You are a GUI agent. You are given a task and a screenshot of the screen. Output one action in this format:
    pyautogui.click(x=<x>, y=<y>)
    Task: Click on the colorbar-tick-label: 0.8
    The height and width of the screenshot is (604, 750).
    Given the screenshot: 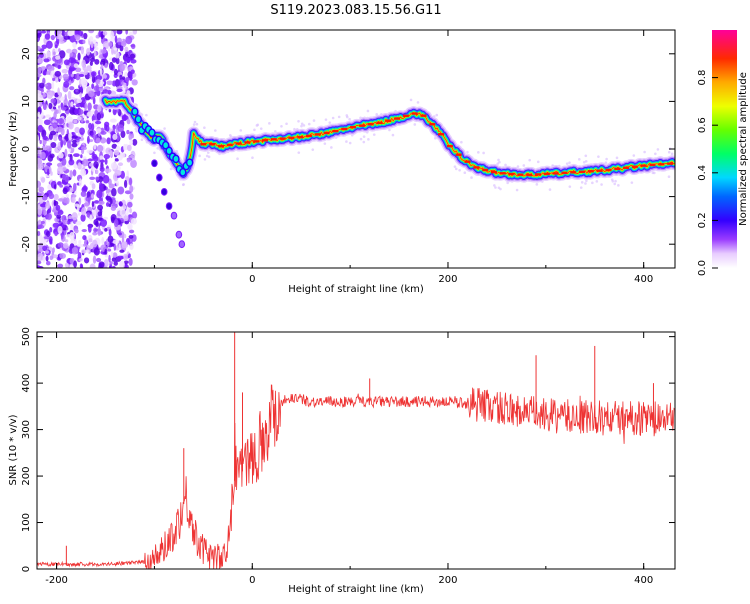 What is the action you would take?
    pyautogui.click(x=702, y=78)
    